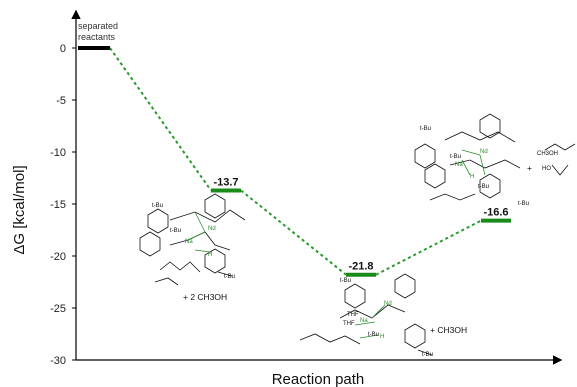  I want to click on s3-na: Na, so click(459, 165).